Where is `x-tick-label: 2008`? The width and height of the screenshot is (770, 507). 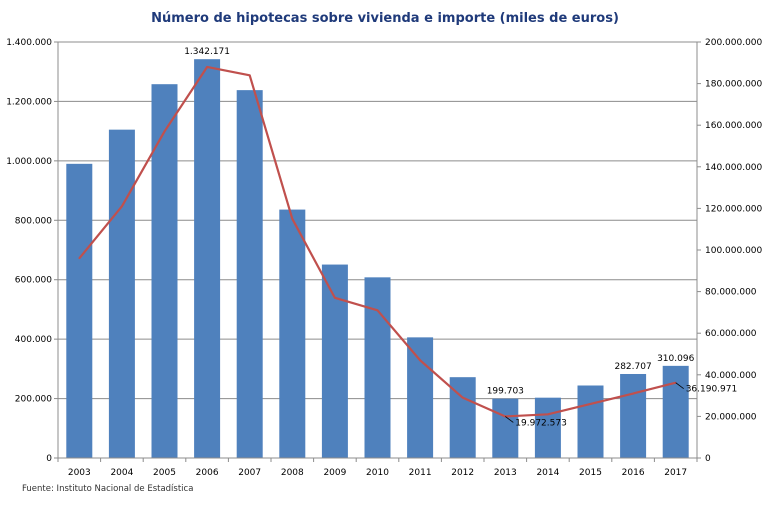 x-tick-label: 2008 is located at coordinates (292, 473).